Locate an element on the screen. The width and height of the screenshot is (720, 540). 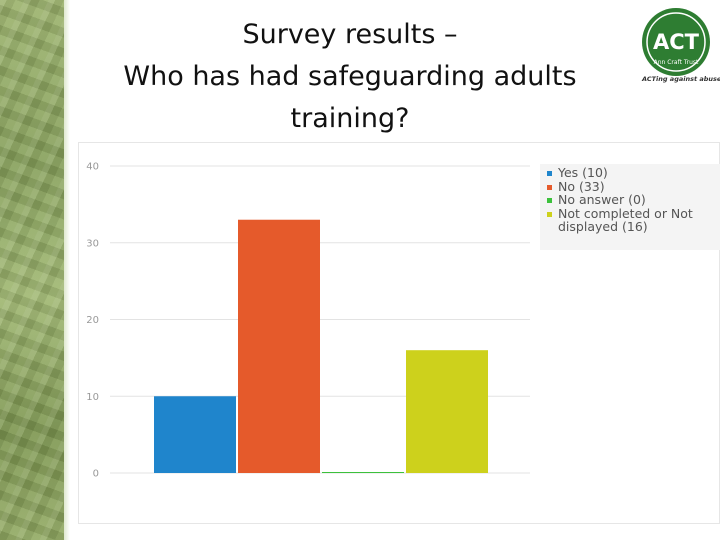
legend-label-no: No (33) is located at coordinates (581, 186).